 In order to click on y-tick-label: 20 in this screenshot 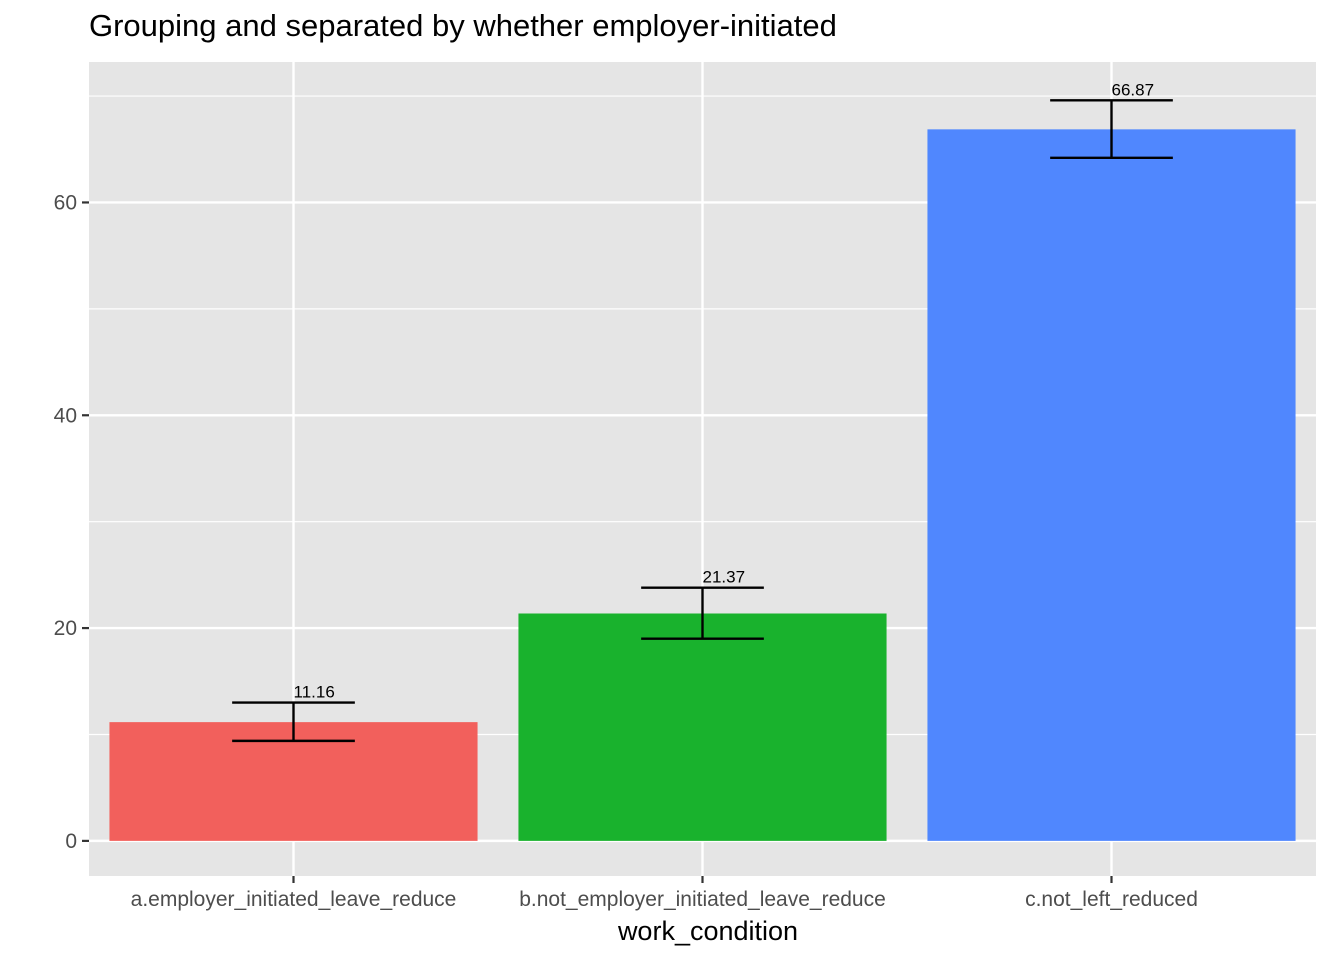, I will do `click(65, 628)`.